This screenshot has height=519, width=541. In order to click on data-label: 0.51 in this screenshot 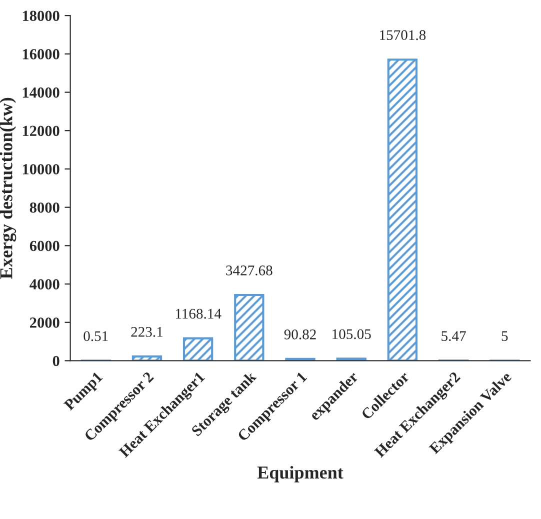, I will do `click(96, 336)`.